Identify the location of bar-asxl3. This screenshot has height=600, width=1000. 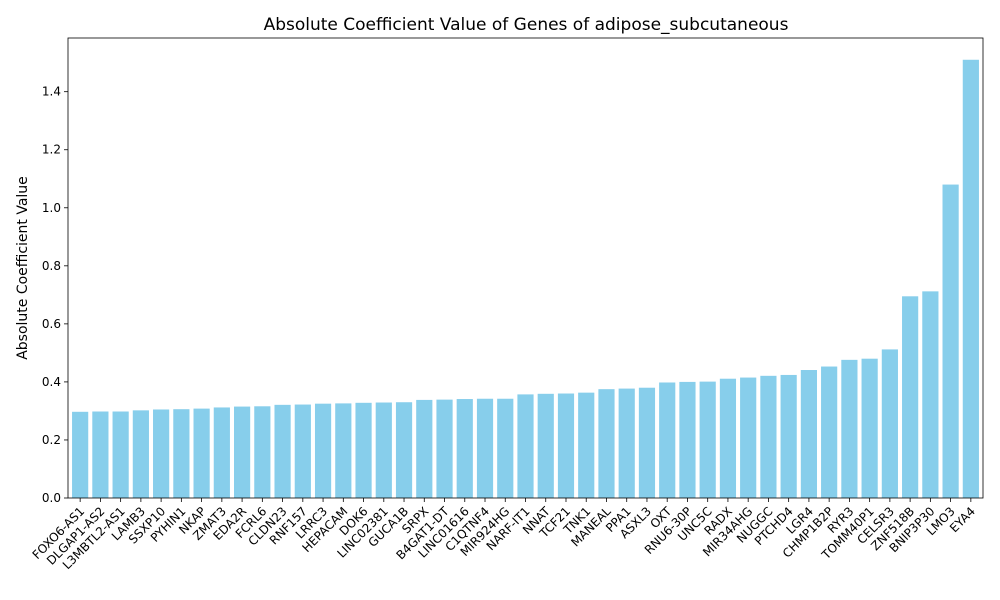
(647, 442).